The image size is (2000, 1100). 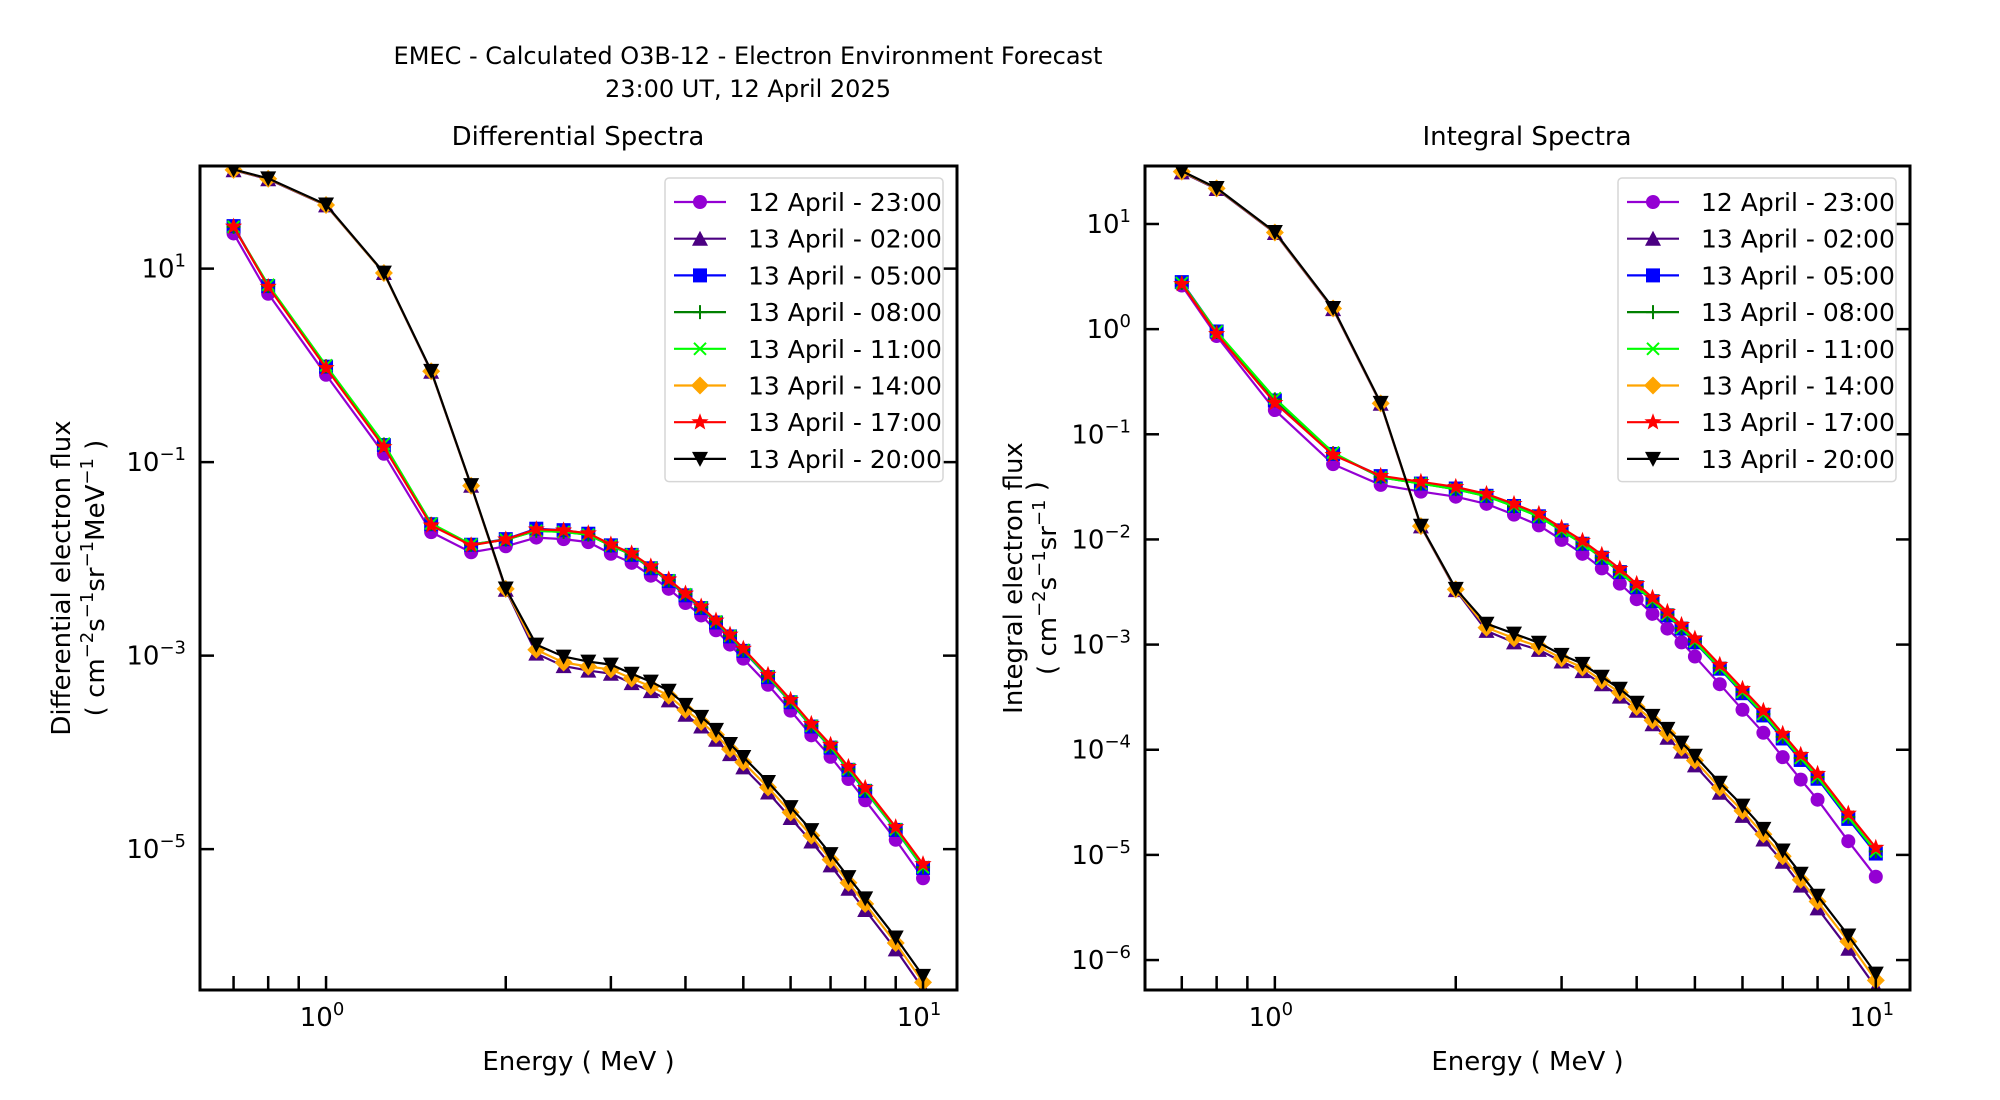 I want to click on x-axis-label: Energy ( MeV ), so click(x=578, y=1062).